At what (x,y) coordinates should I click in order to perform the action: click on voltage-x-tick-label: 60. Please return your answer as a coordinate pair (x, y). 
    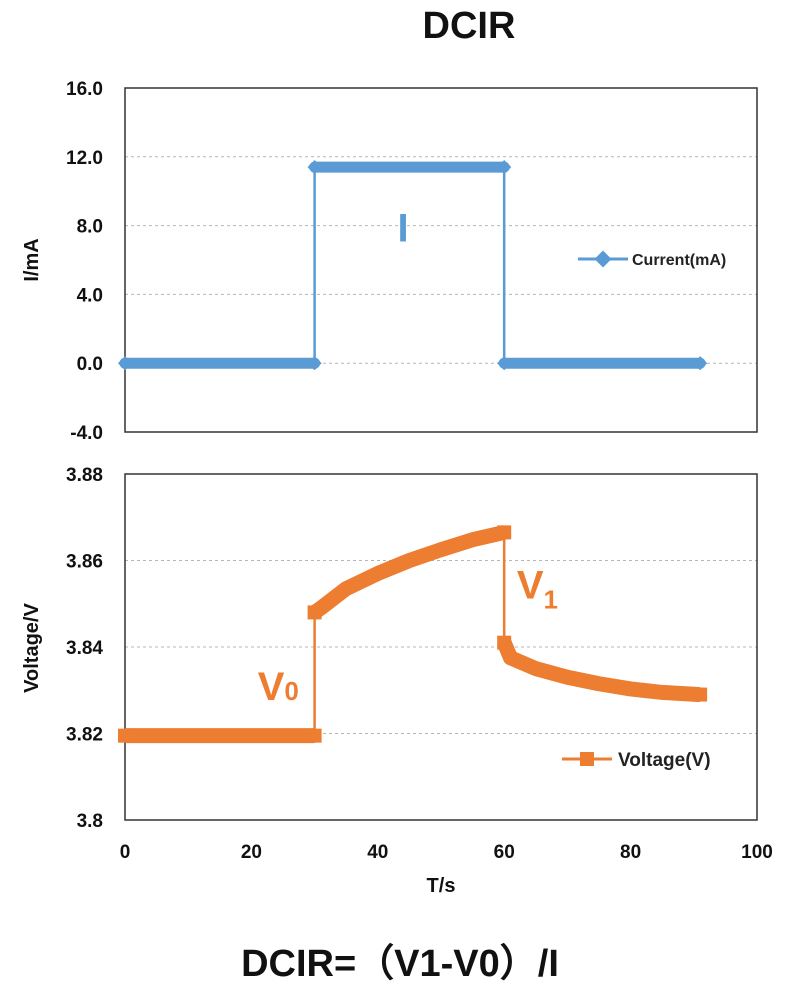
    Looking at the image, I should click on (504, 852).